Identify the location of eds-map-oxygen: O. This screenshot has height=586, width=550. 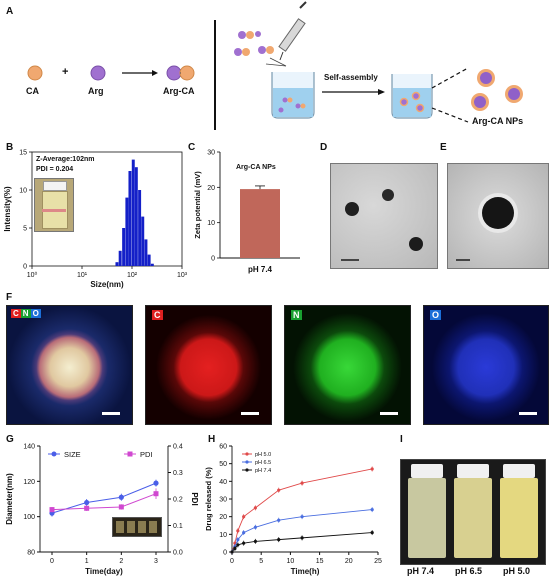
(486, 365).